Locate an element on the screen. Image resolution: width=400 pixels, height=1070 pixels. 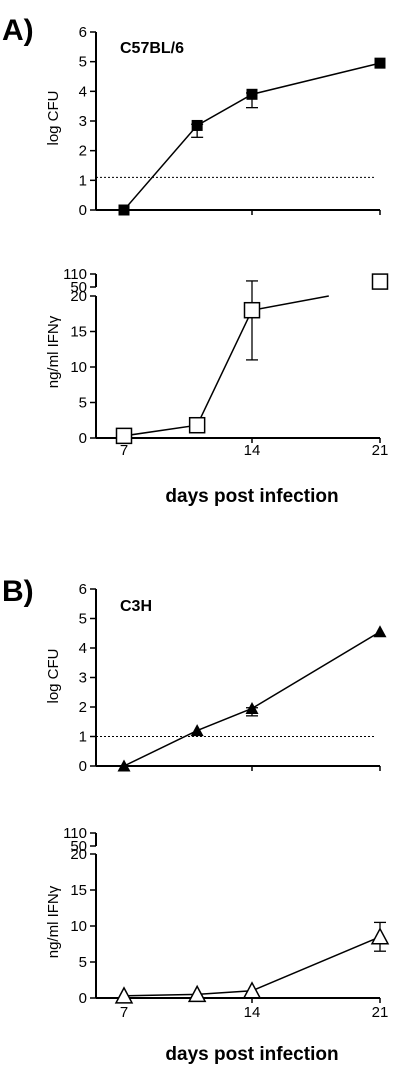
cfu-ticks-b: 0 1 2 3 4 5 6 is located at coordinates (230, 678).